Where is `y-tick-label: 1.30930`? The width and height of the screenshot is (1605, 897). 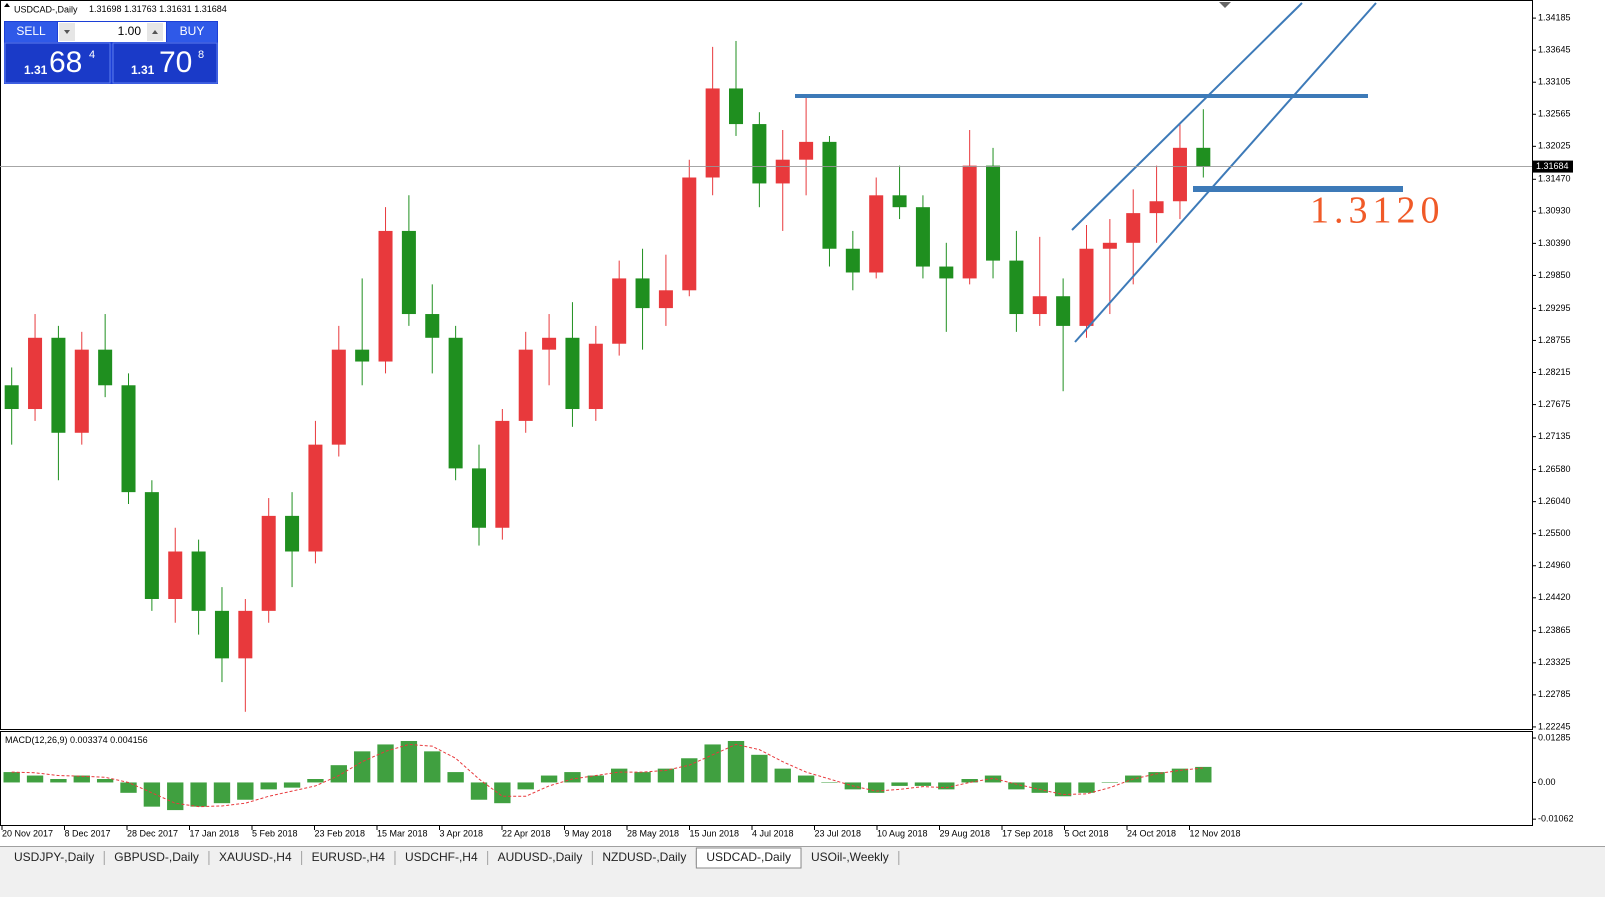
y-tick-label: 1.30930 is located at coordinates (1554, 211).